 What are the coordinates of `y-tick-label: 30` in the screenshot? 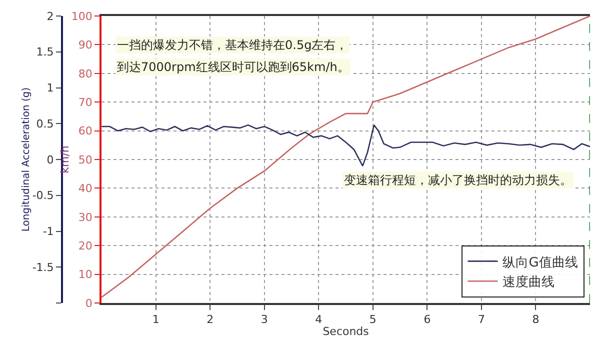 It's located at (85, 217).